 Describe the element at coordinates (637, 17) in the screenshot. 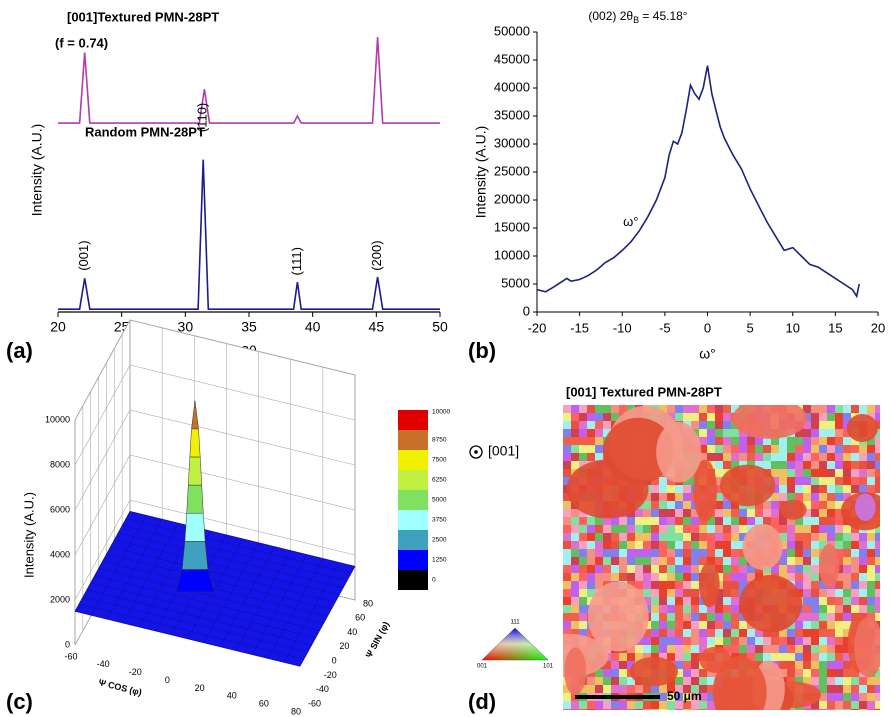

I see `chart-title: (002) 2θB = 45.18°` at that location.